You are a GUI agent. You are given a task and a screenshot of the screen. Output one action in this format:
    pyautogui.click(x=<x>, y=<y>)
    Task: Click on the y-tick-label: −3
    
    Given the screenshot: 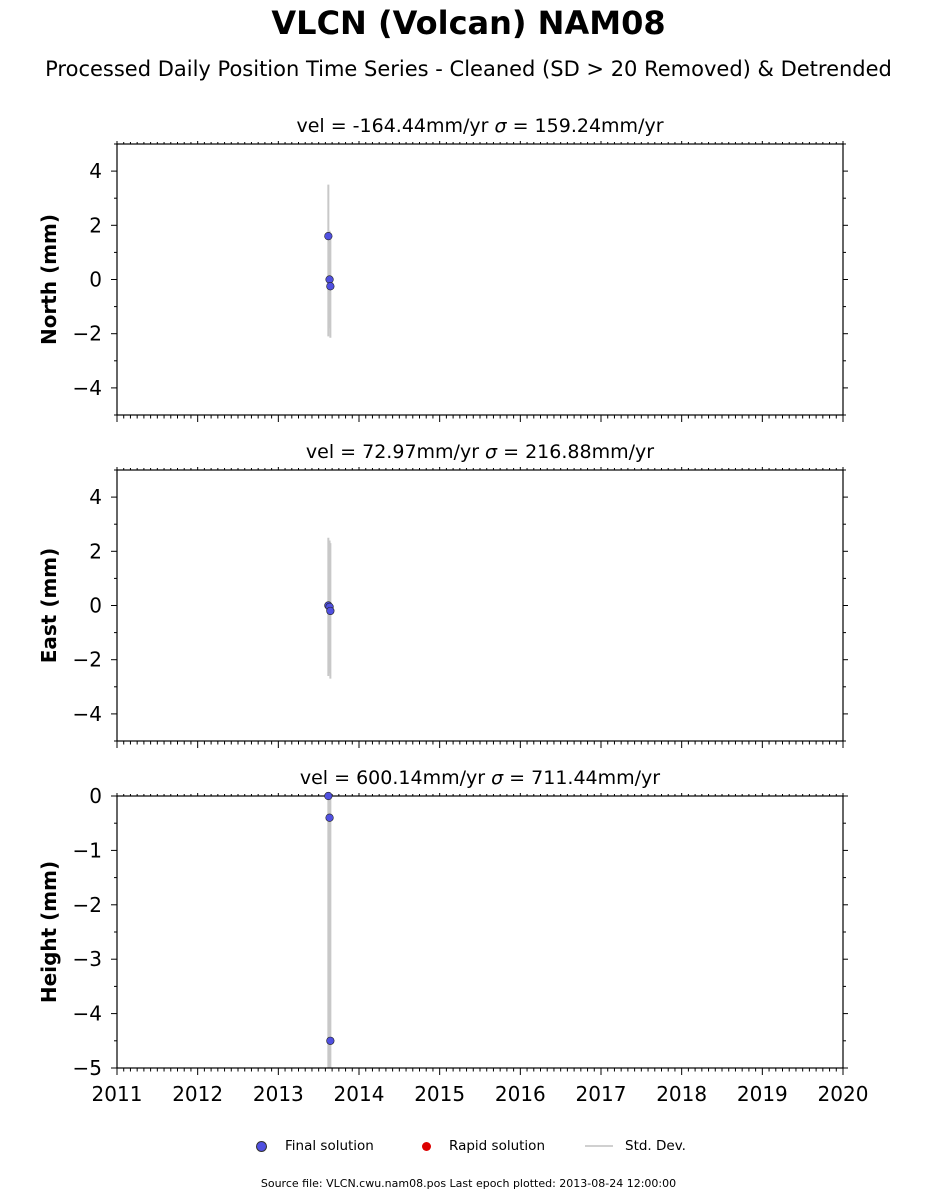 What is the action you would take?
    pyautogui.click(x=87, y=959)
    